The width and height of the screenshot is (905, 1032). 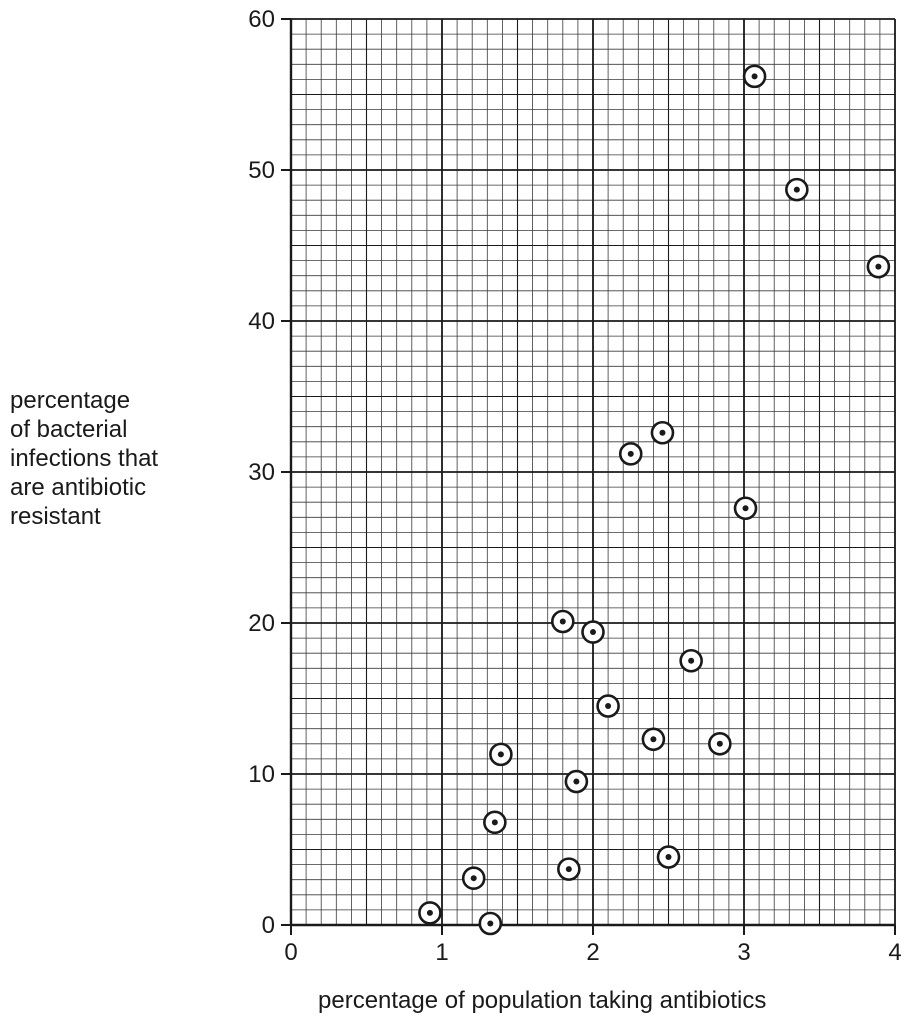 I want to click on y-axis-label-line: percentage, so click(x=70, y=400).